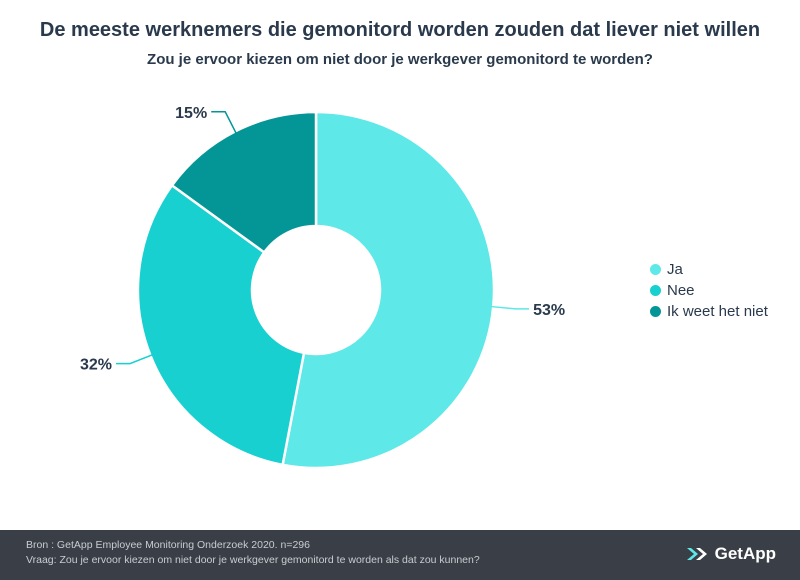 The image size is (800, 580). I want to click on getapp-chevron-icon, so click(696, 554).